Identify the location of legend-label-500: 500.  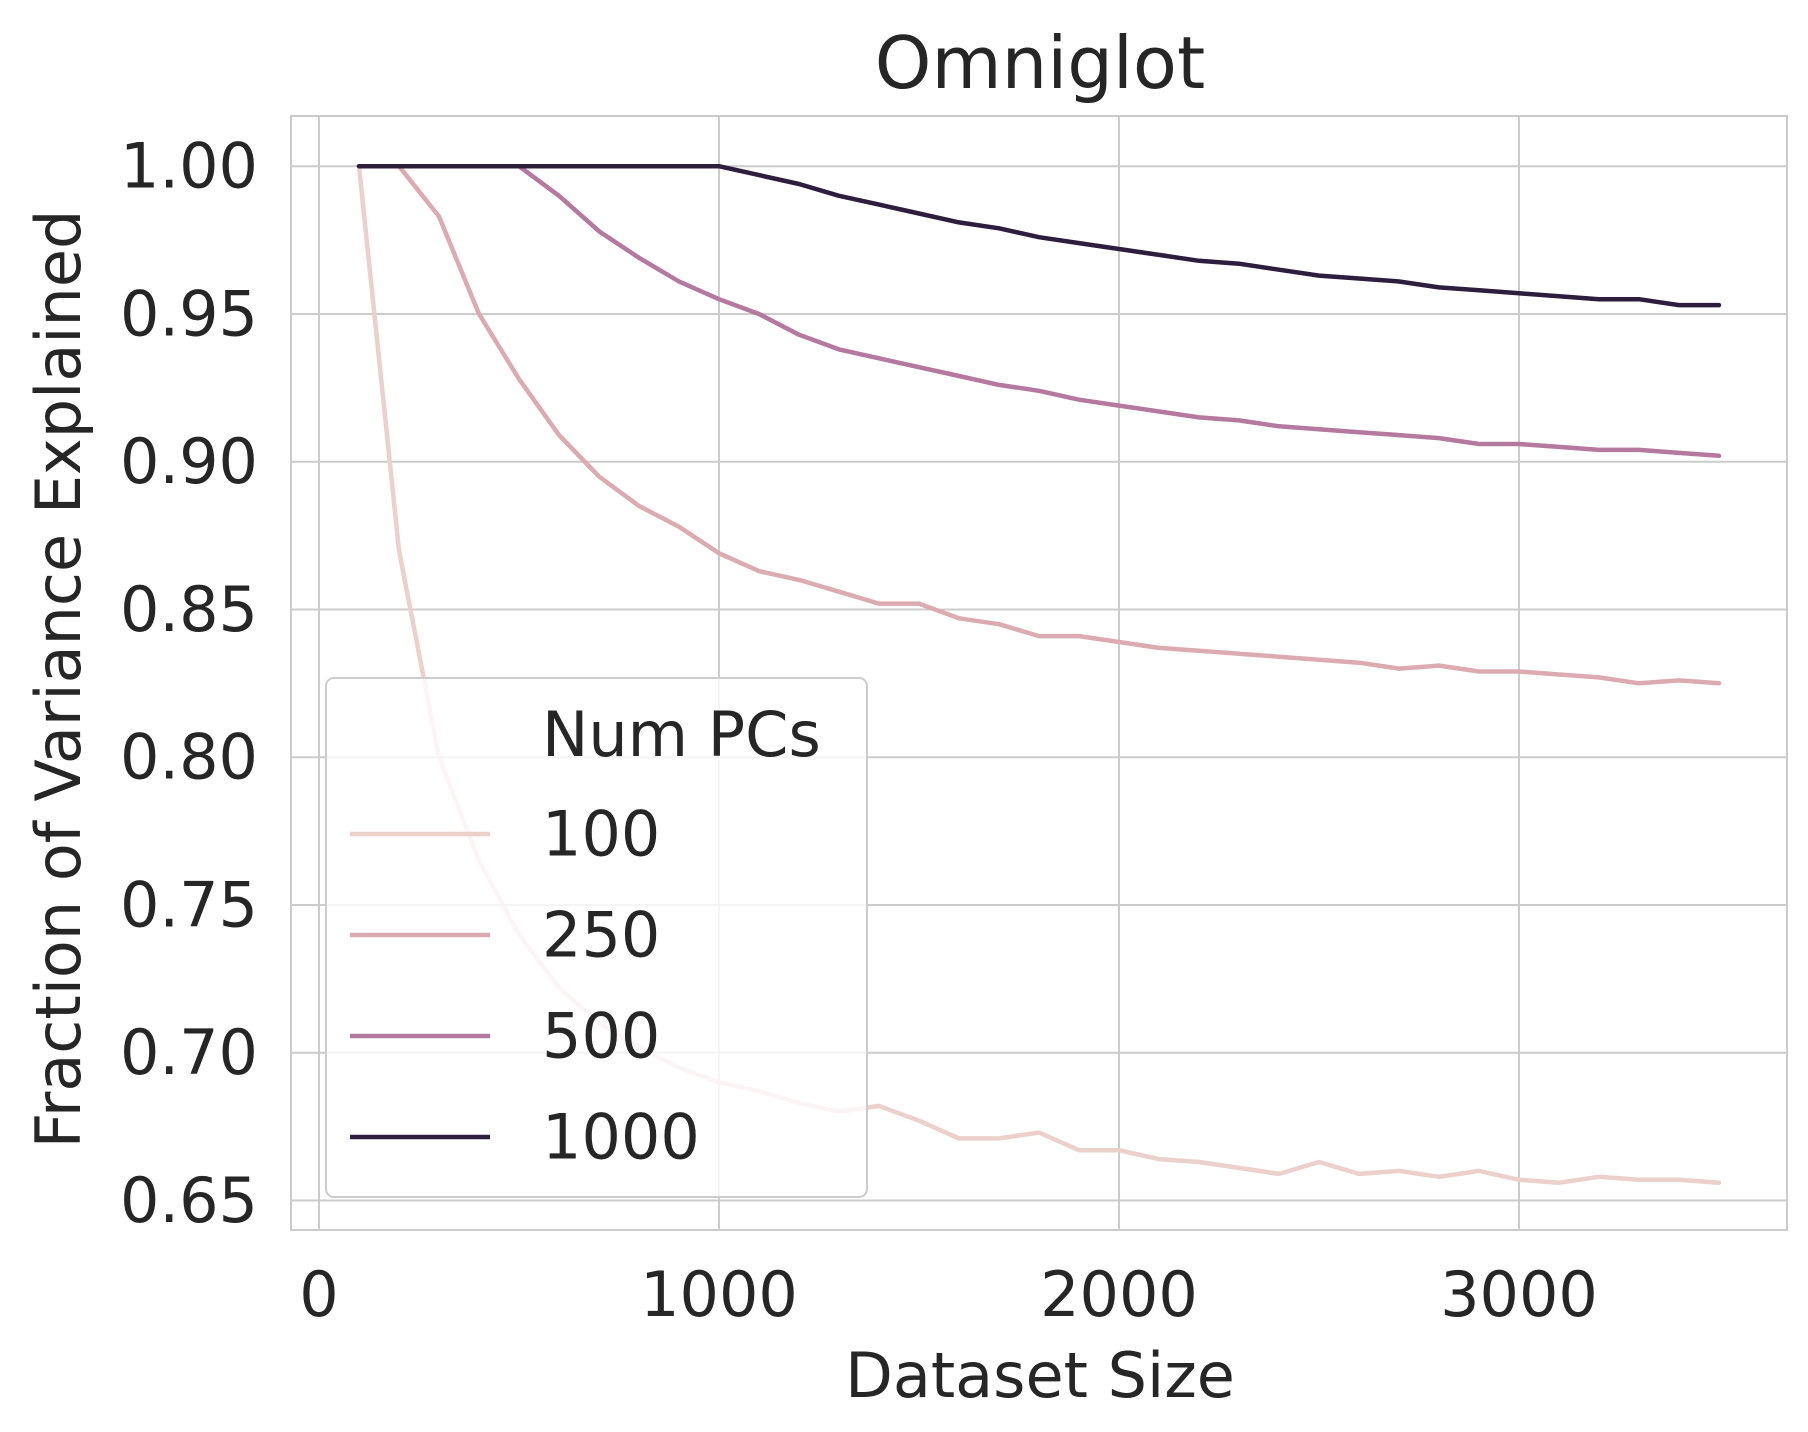
(601, 1036).